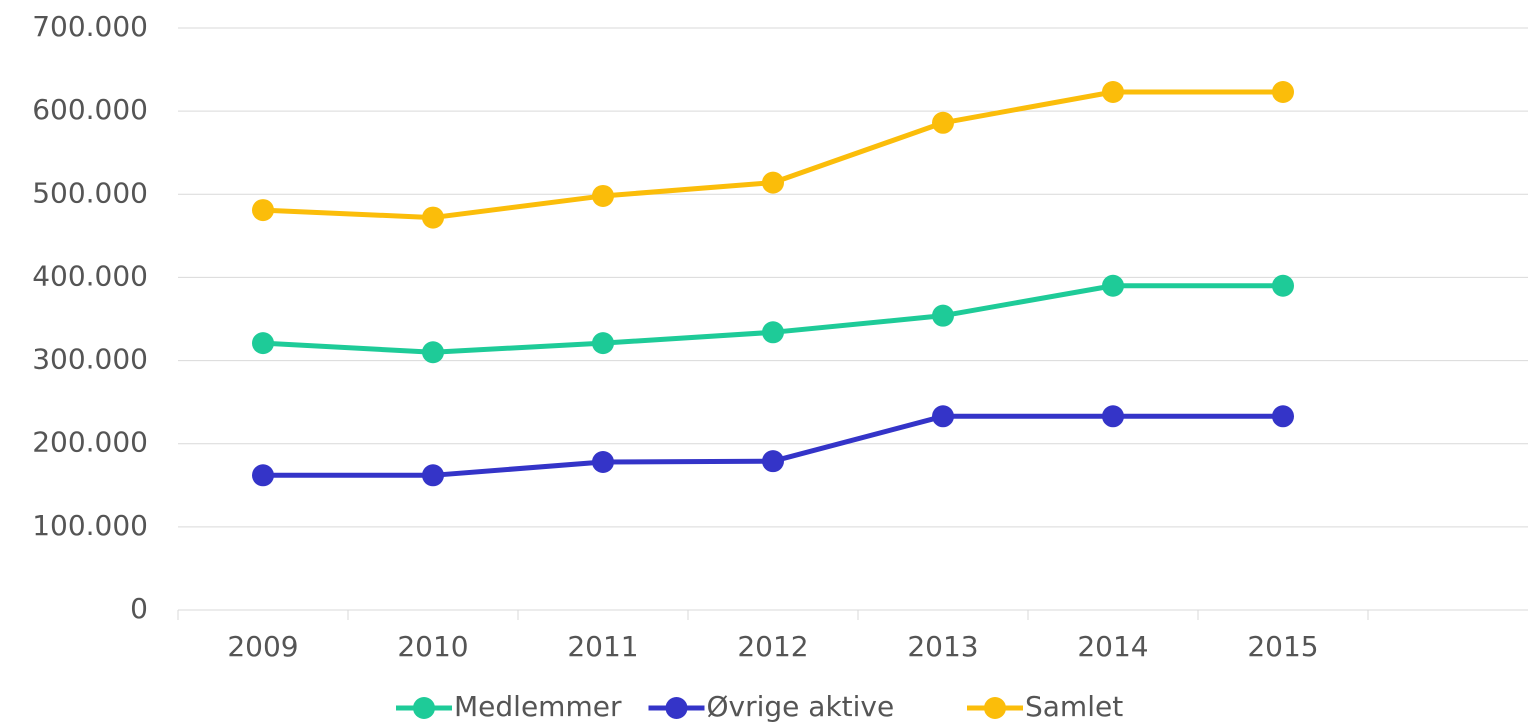  I want to click on x-tick-label: 2011, so click(602, 646).